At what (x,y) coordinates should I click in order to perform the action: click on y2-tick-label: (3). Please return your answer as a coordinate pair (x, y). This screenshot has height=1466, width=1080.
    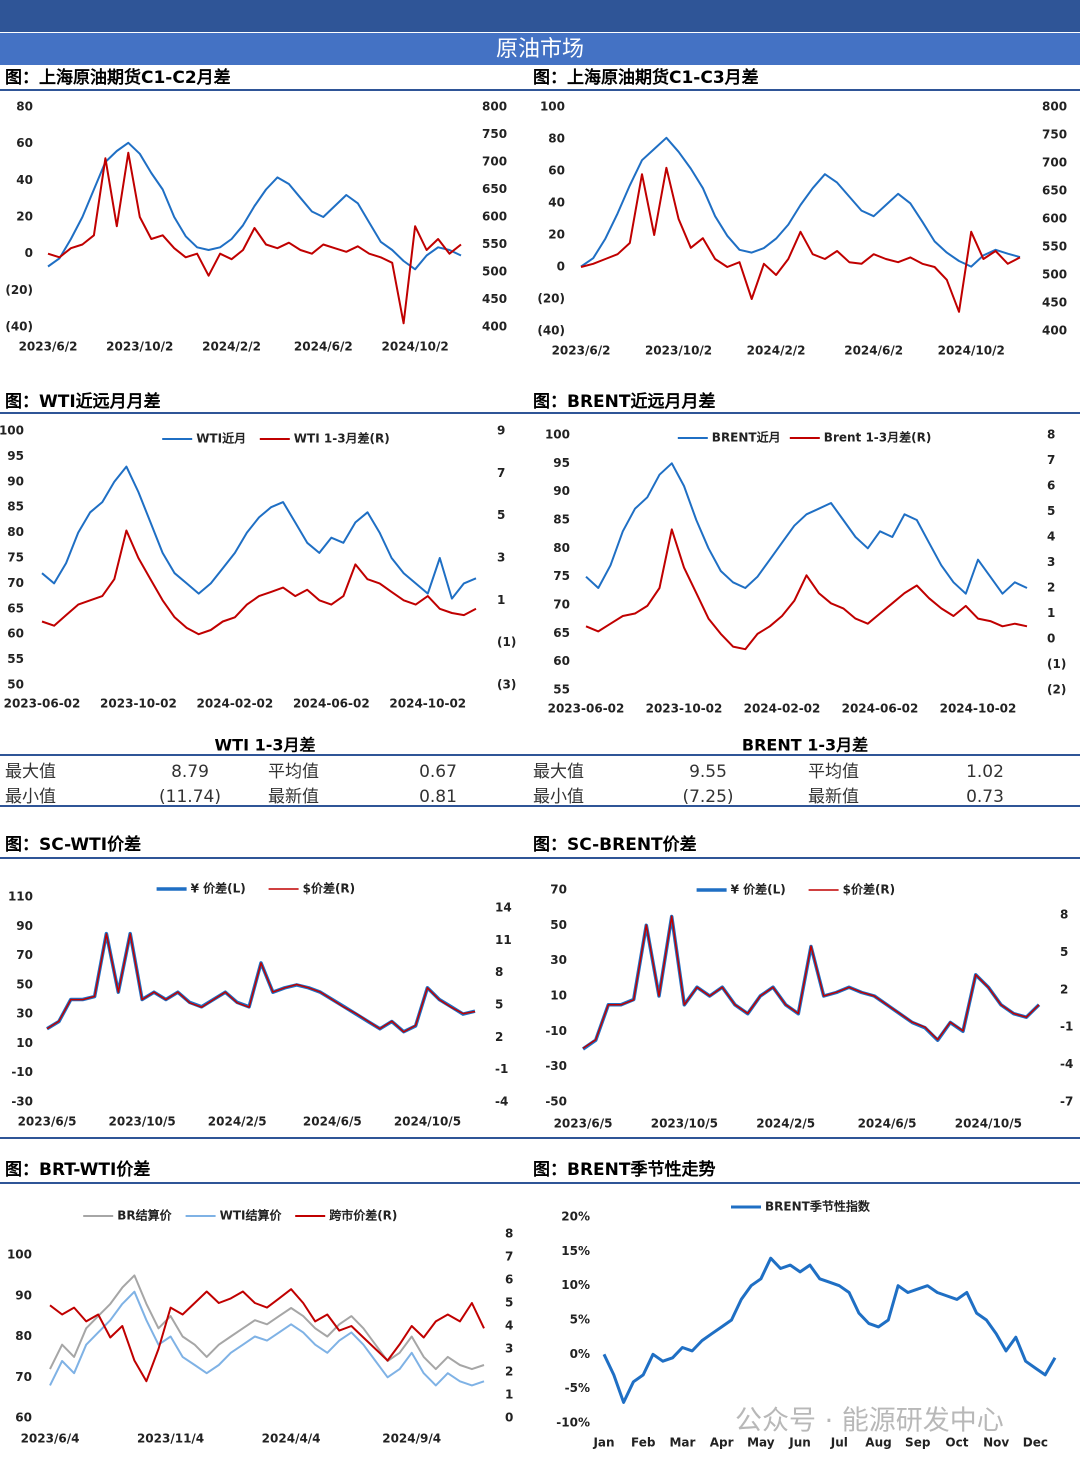
    Looking at the image, I should click on (506, 685).